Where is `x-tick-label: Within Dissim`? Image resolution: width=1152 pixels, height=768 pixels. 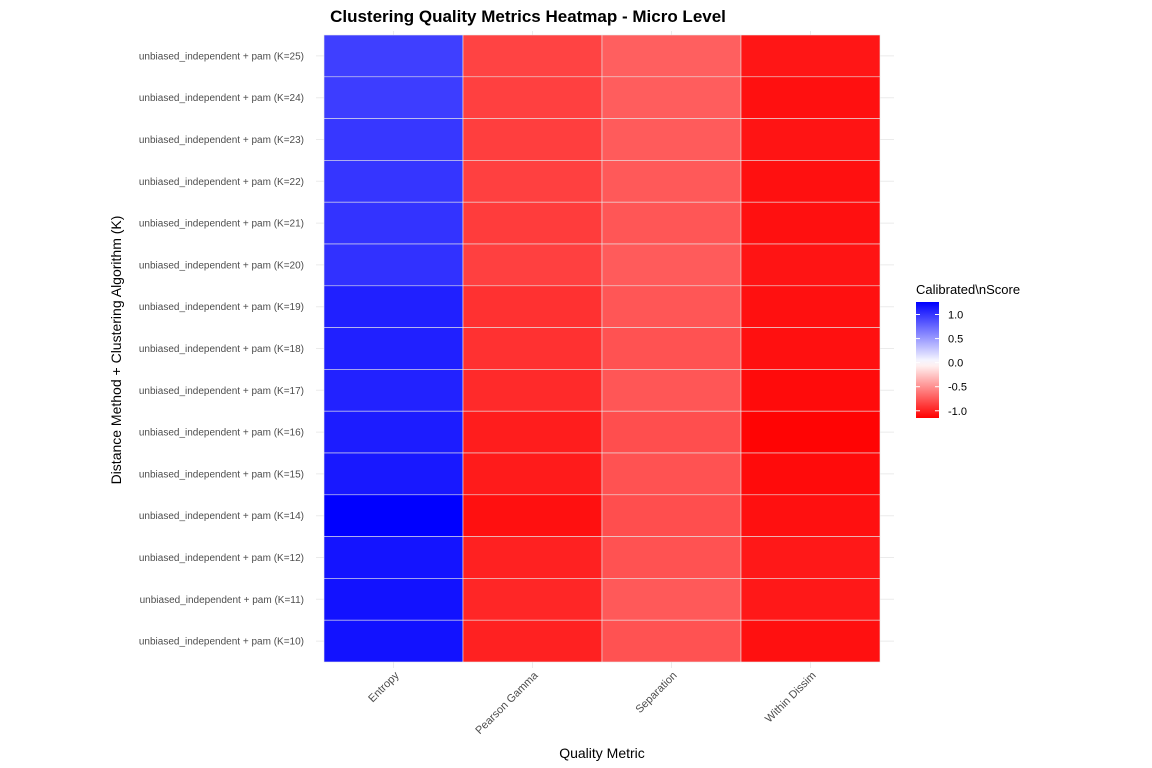
x-tick-label: Within Dissim is located at coordinates (791, 698).